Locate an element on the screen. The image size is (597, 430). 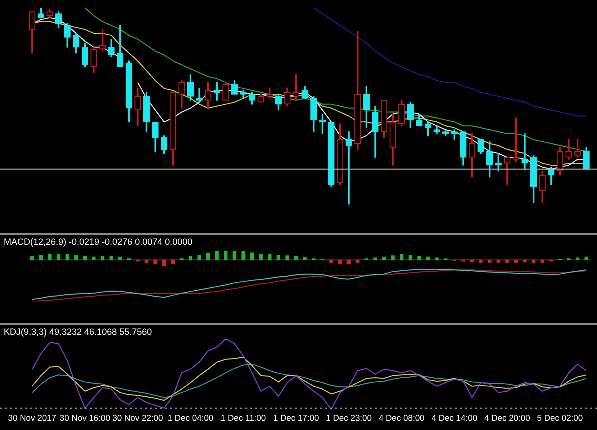
x-tick-label: 30 Nov 22:00 is located at coordinates (138, 418).